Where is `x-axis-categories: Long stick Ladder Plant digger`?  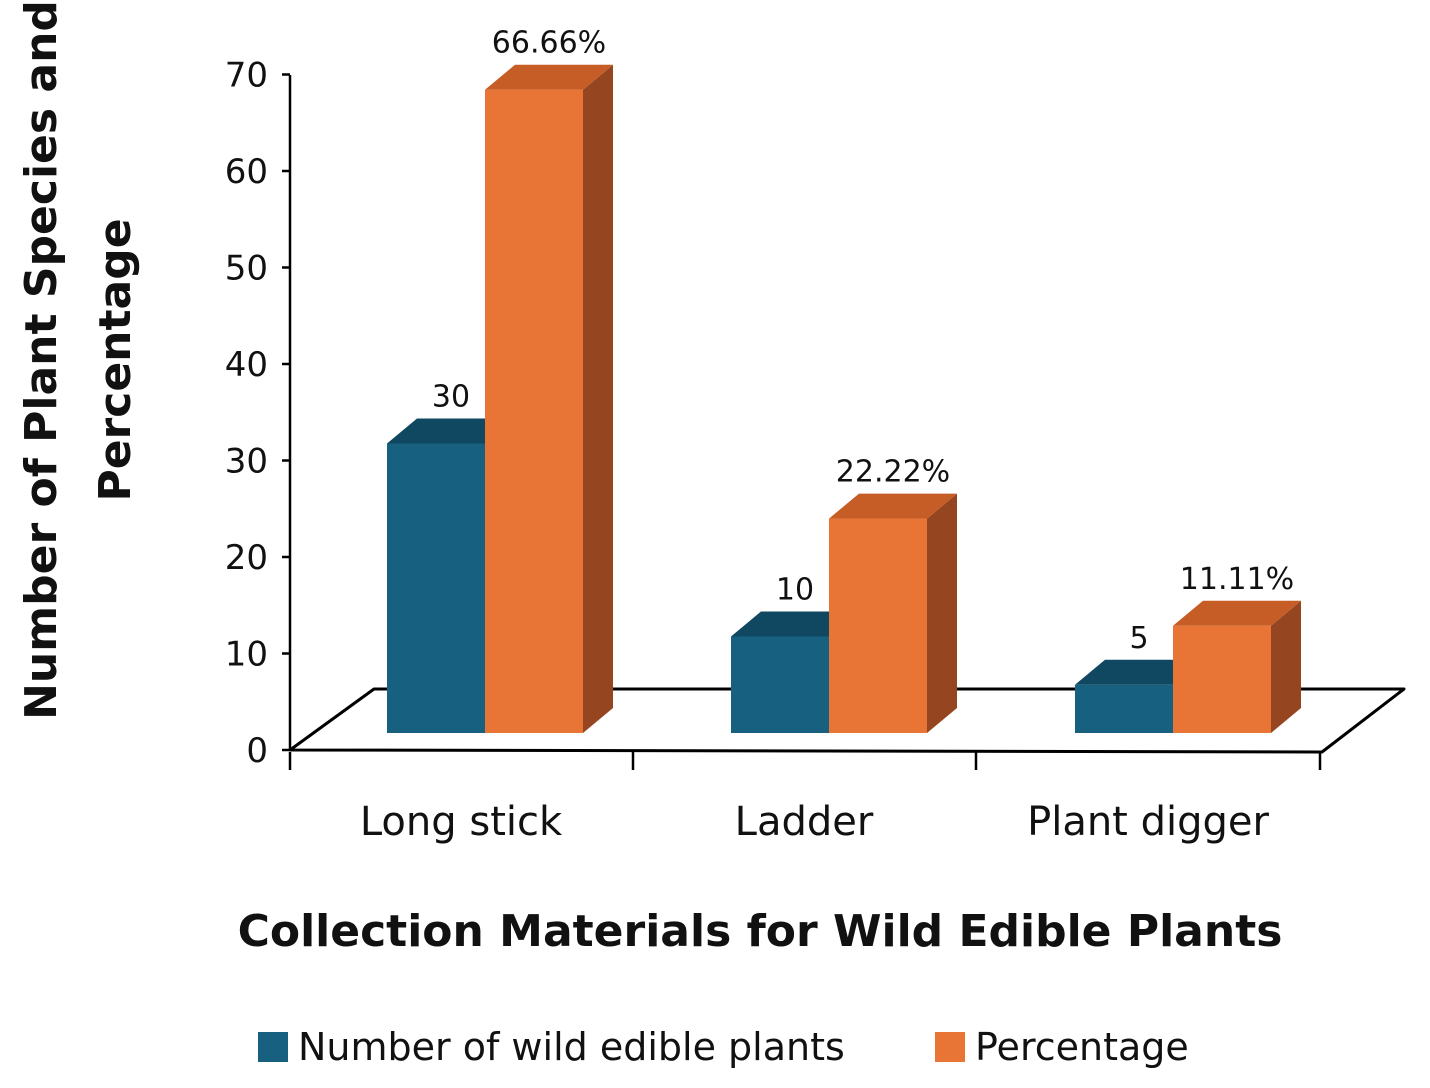
x-axis-categories: Long stick Ladder Plant digger is located at coordinates (815, 822).